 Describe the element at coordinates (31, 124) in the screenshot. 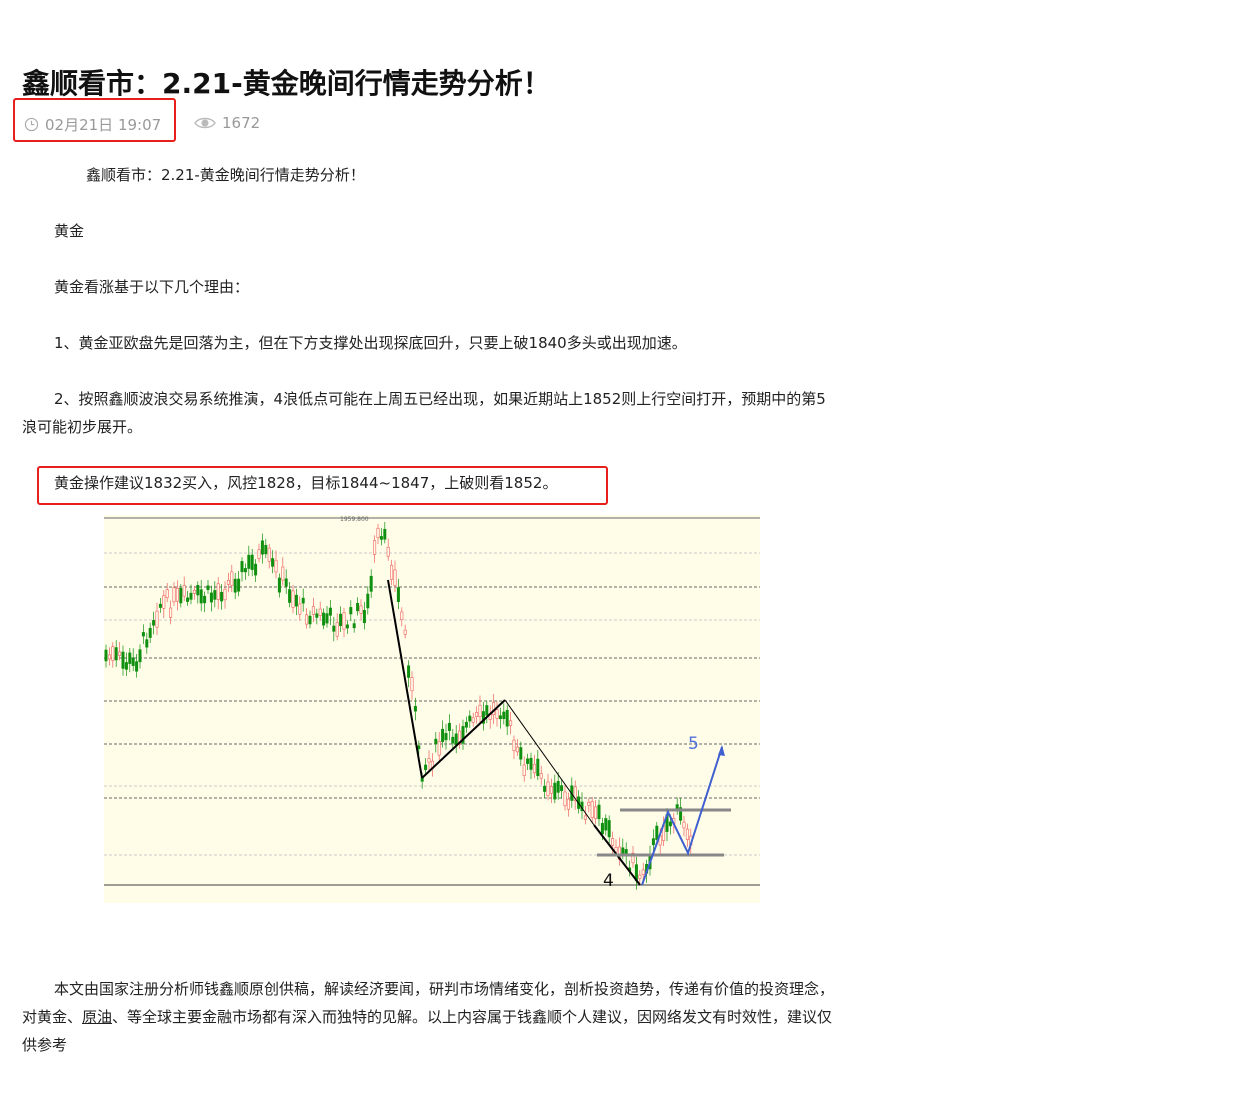

I see `clock-icon` at that location.